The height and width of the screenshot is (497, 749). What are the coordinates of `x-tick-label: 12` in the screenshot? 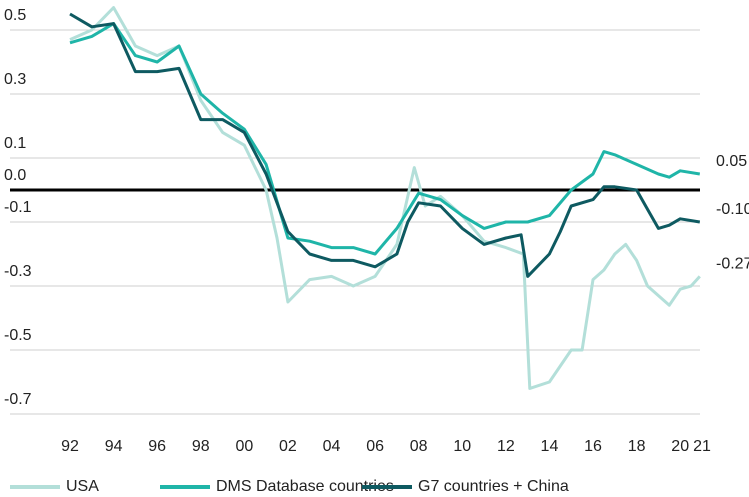 It's located at (506, 446).